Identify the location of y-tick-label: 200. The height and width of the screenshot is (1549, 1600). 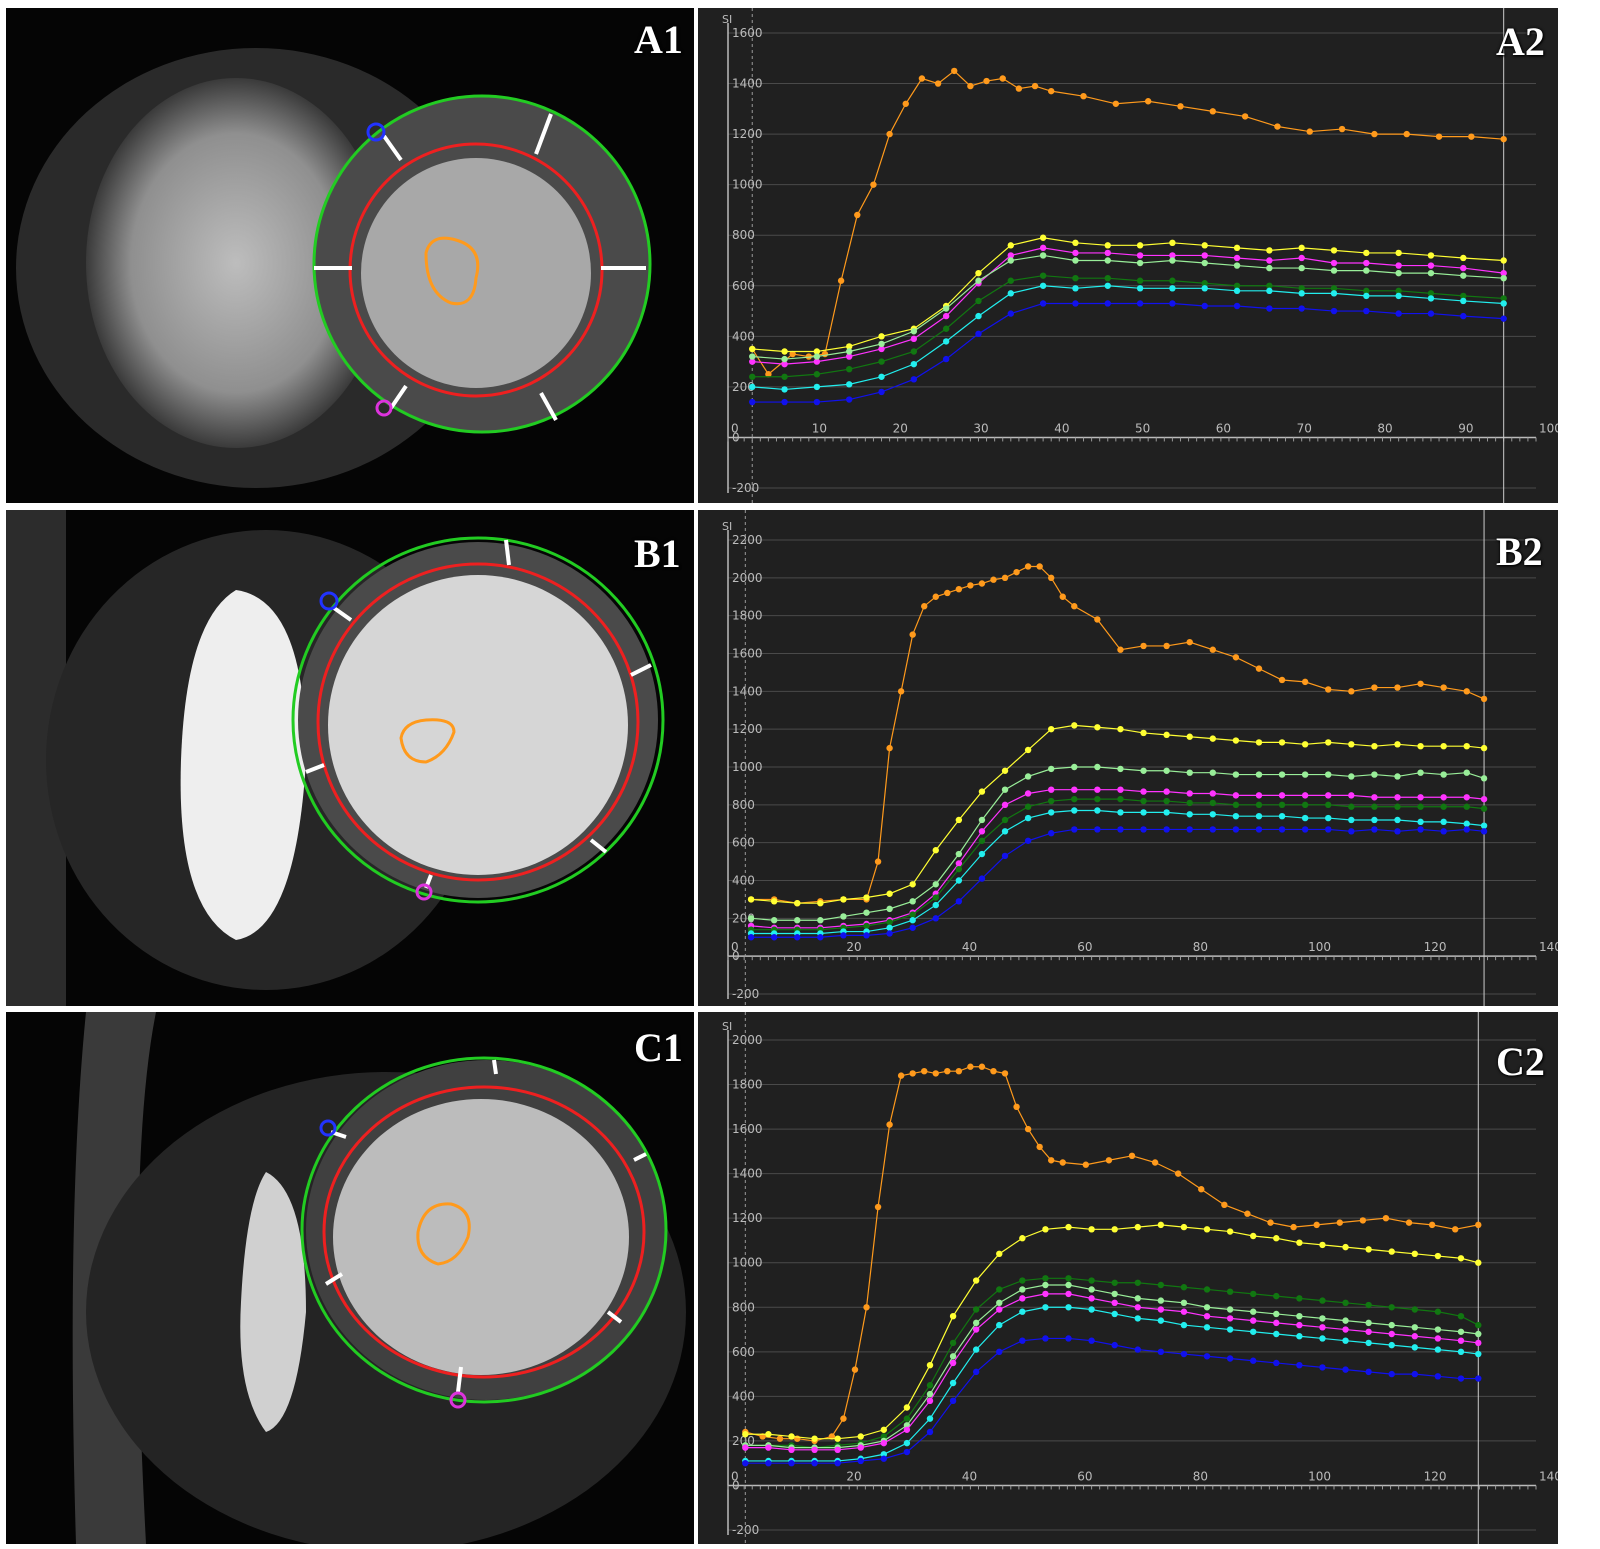
(743, 1441).